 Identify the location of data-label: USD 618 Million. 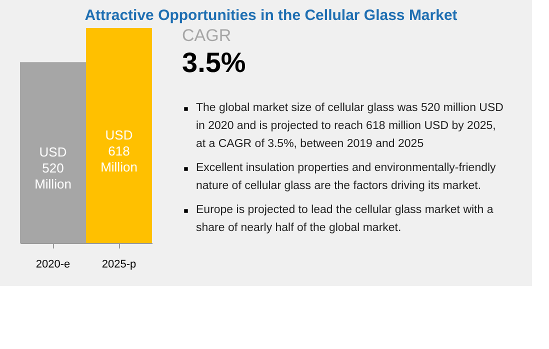
(119, 151).